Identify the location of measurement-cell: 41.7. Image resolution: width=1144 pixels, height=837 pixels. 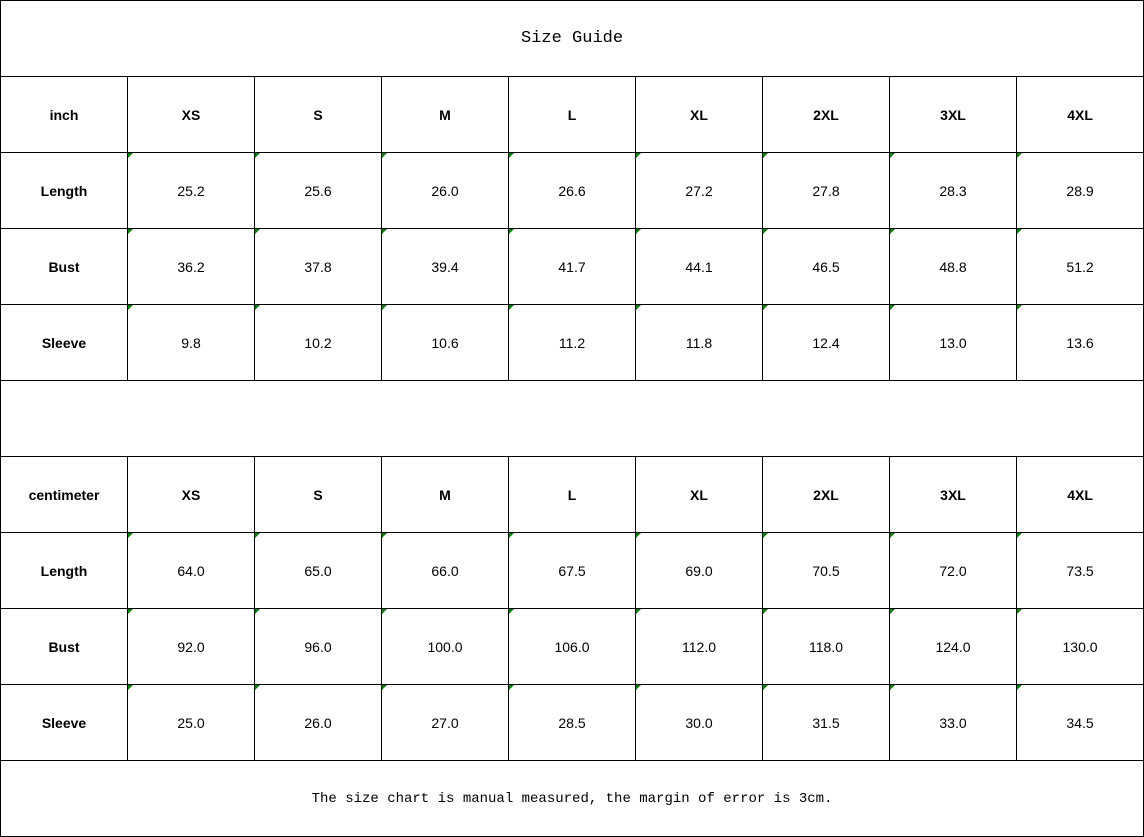
(572, 266).